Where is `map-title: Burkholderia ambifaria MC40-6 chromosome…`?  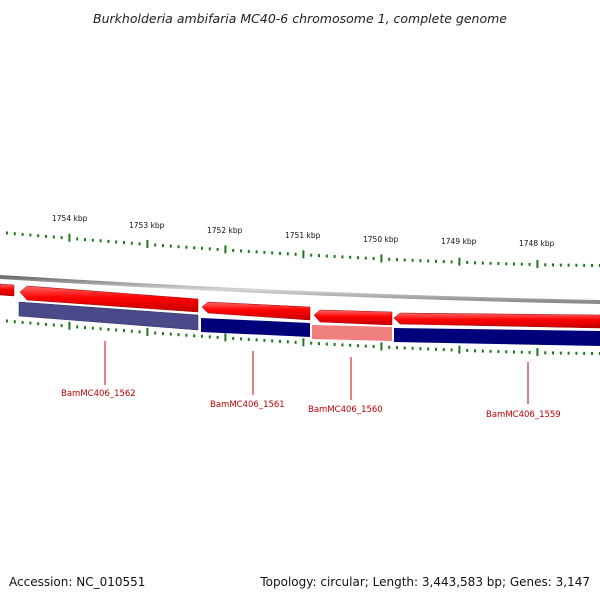 map-title: Burkholderia ambifaria MC40-6 chromosome… is located at coordinates (300, 18).